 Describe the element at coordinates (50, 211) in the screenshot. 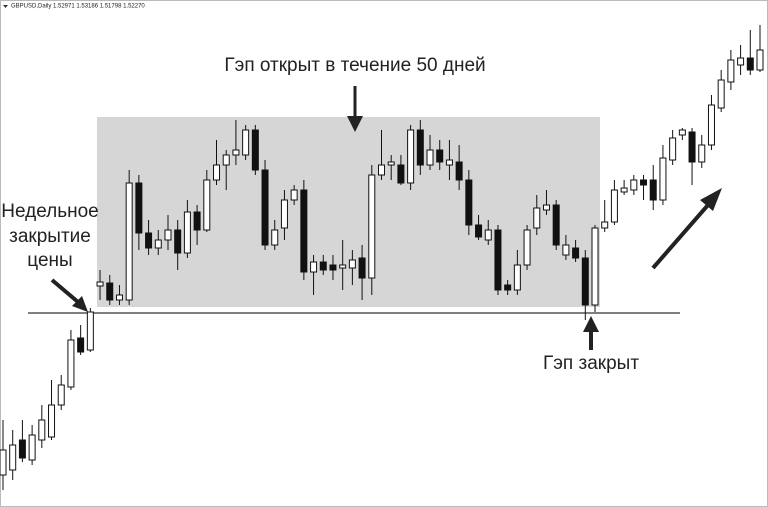

I see `left-note: Недельное` at that location.